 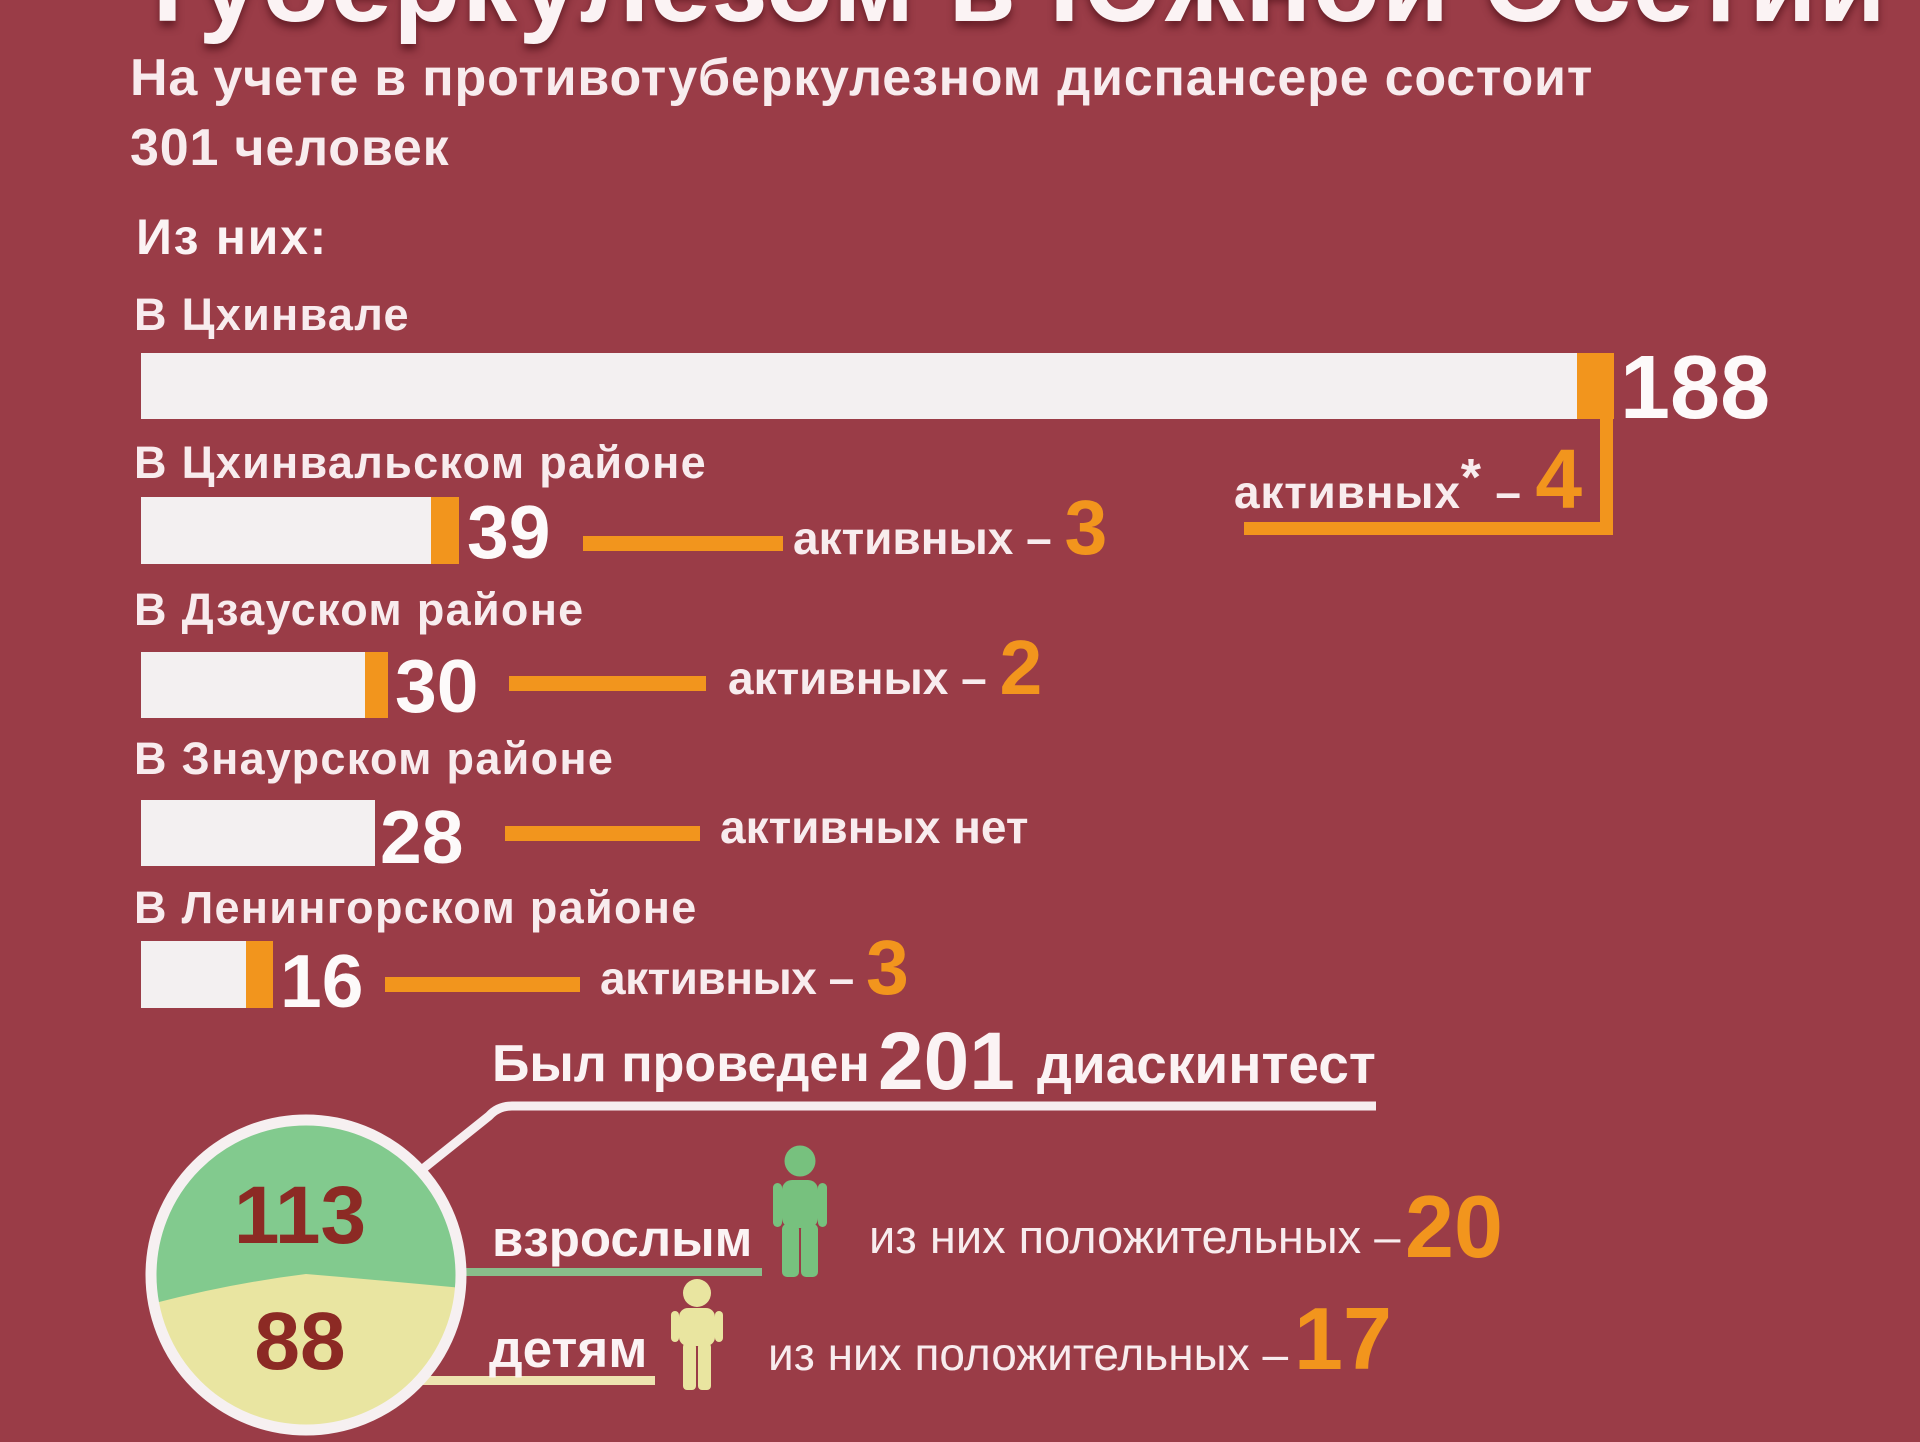 I want to click on svg-text: 88, so click(x=299, y=1341).